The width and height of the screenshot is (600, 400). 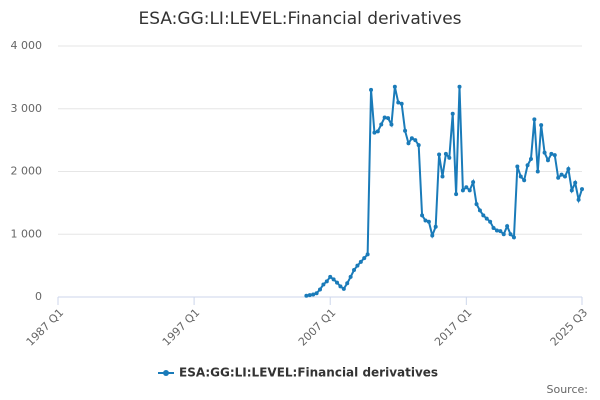 I want to click on x-tick-label: 2017 Q1, so click(x=453, y=327).